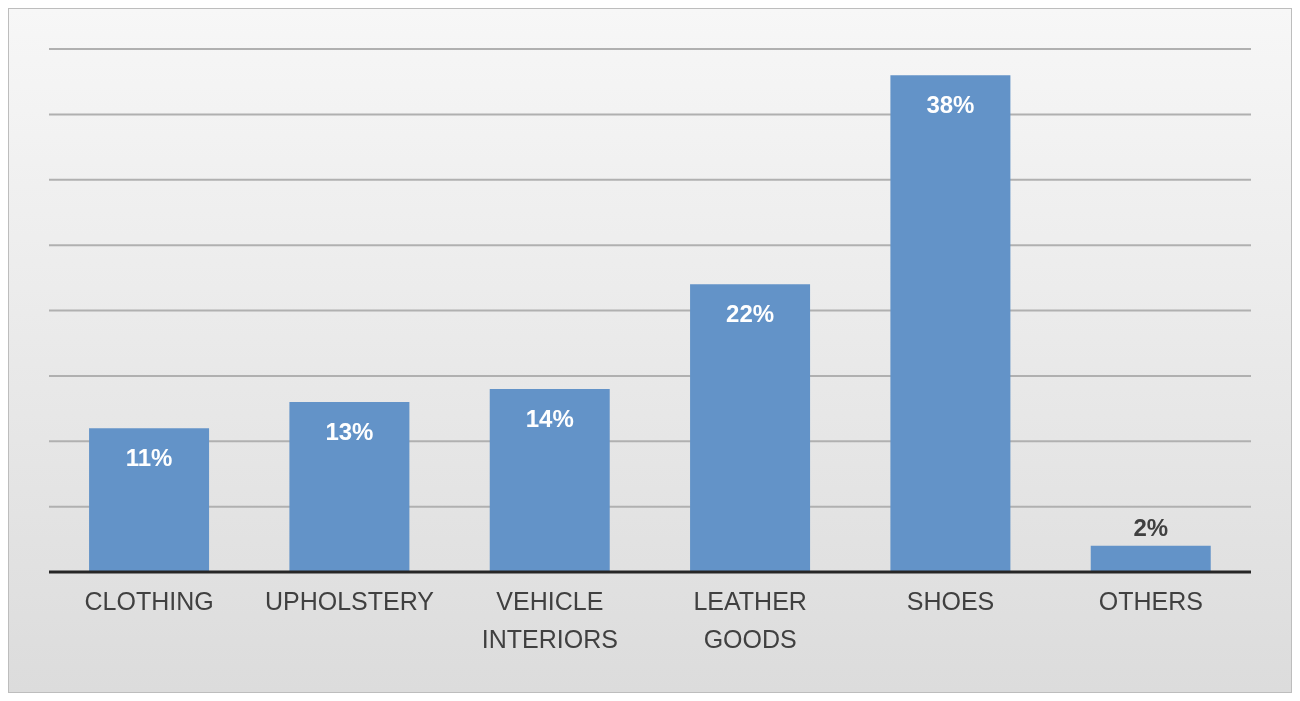 The height and width of the screenshot is (701, 1300). I want to click on data-label: 11%, so click(149, 458).